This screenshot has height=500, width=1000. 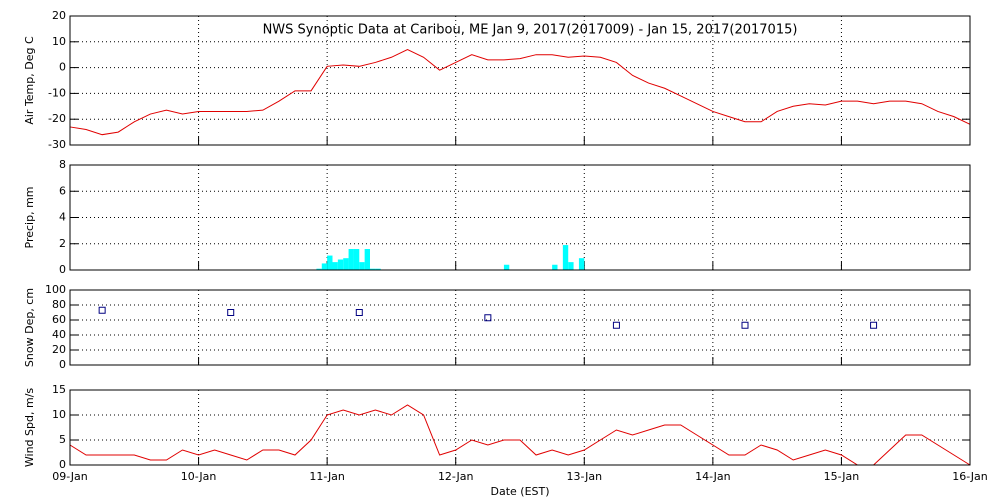 I want to click on y-tick-label: -10, so click(x=57, y=92).